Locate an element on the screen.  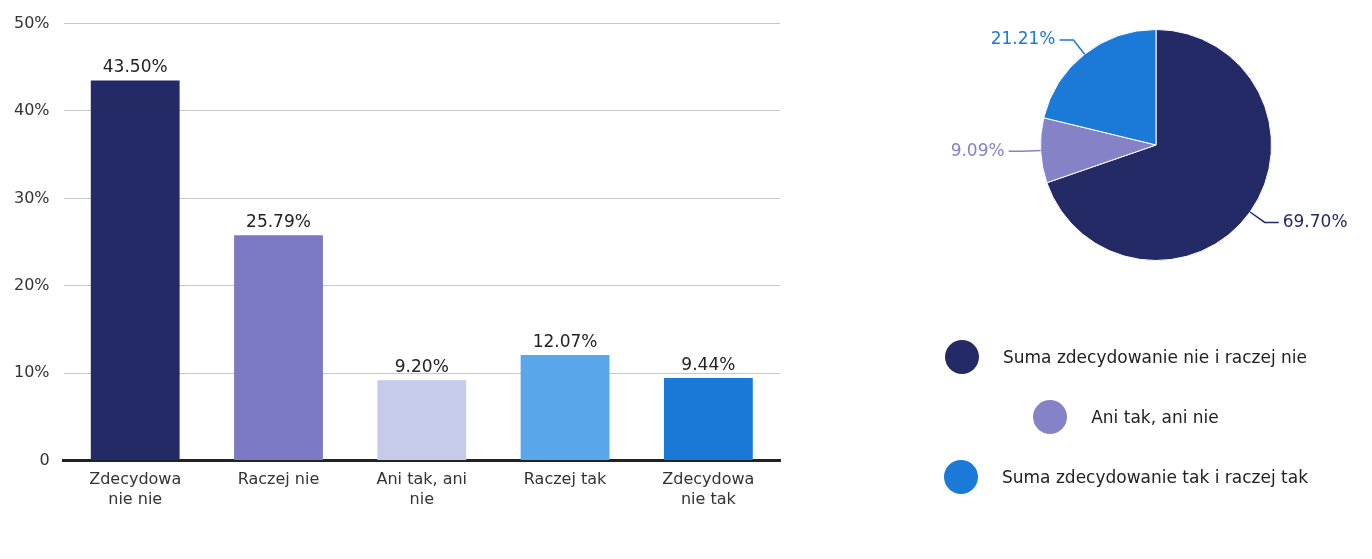
data-label: 43.50% is located at coordinates (135, 66).